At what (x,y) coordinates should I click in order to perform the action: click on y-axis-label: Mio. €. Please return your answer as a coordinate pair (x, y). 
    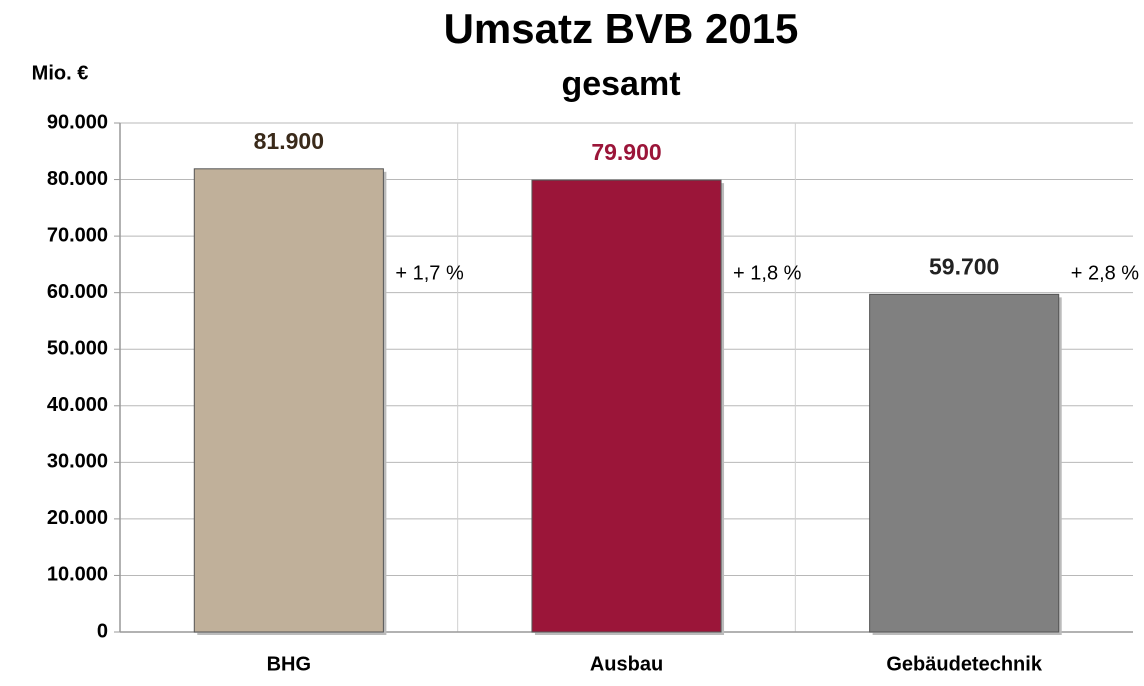
    Looking at the image, I should click on (60, 73).